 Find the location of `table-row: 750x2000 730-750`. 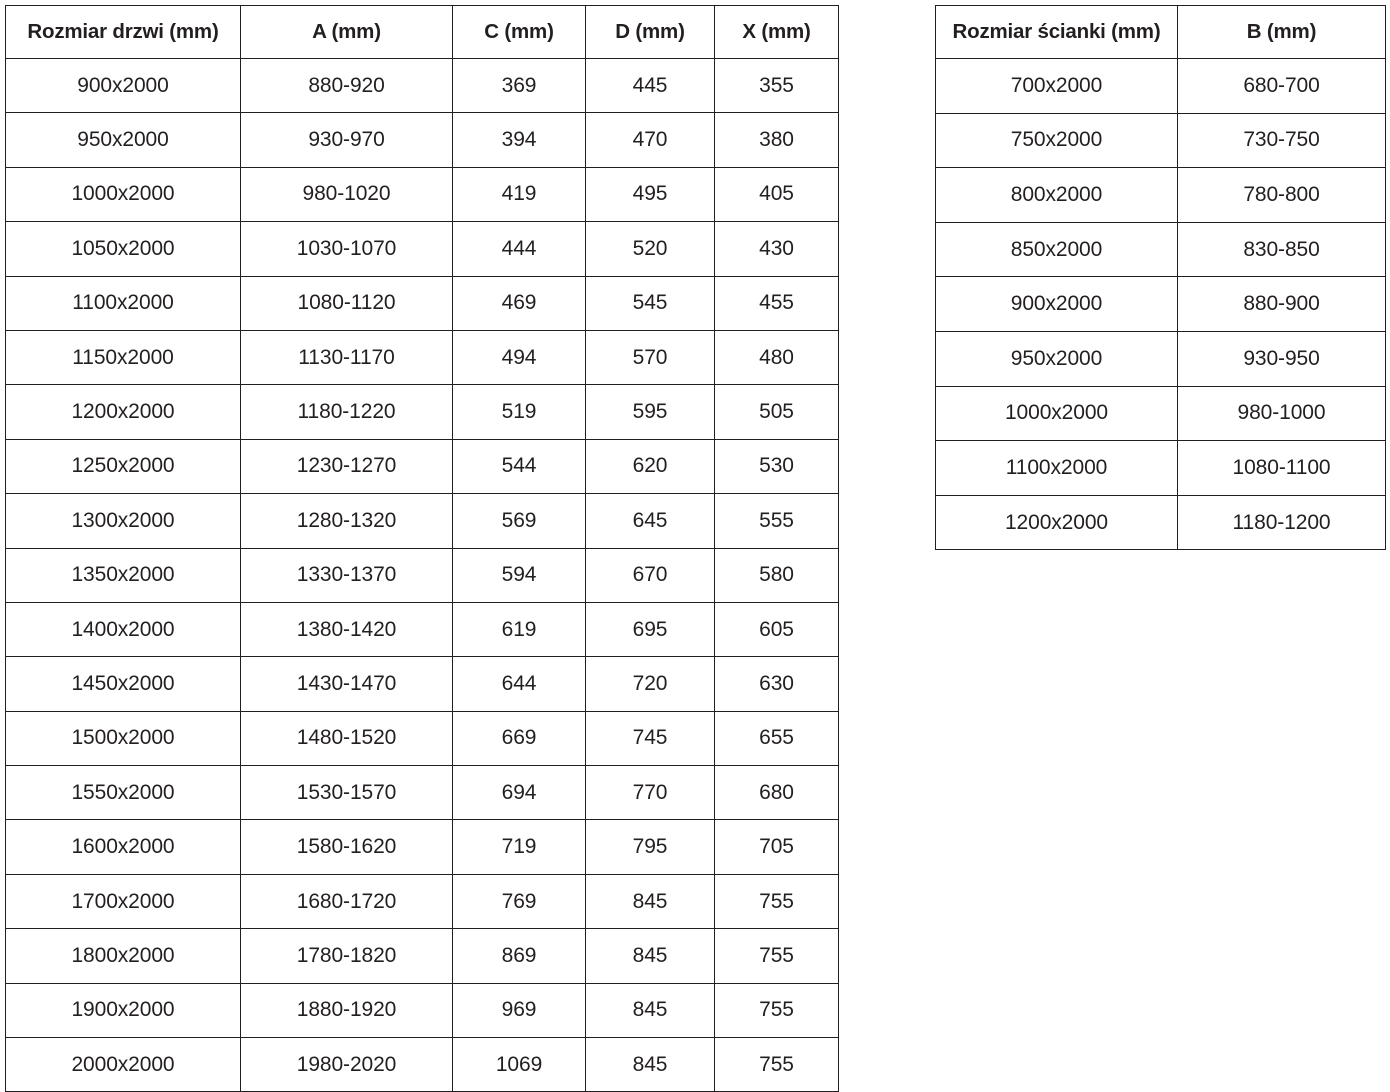

table-row: 750x2000 730-750 is located at coordinates (1160, 140).